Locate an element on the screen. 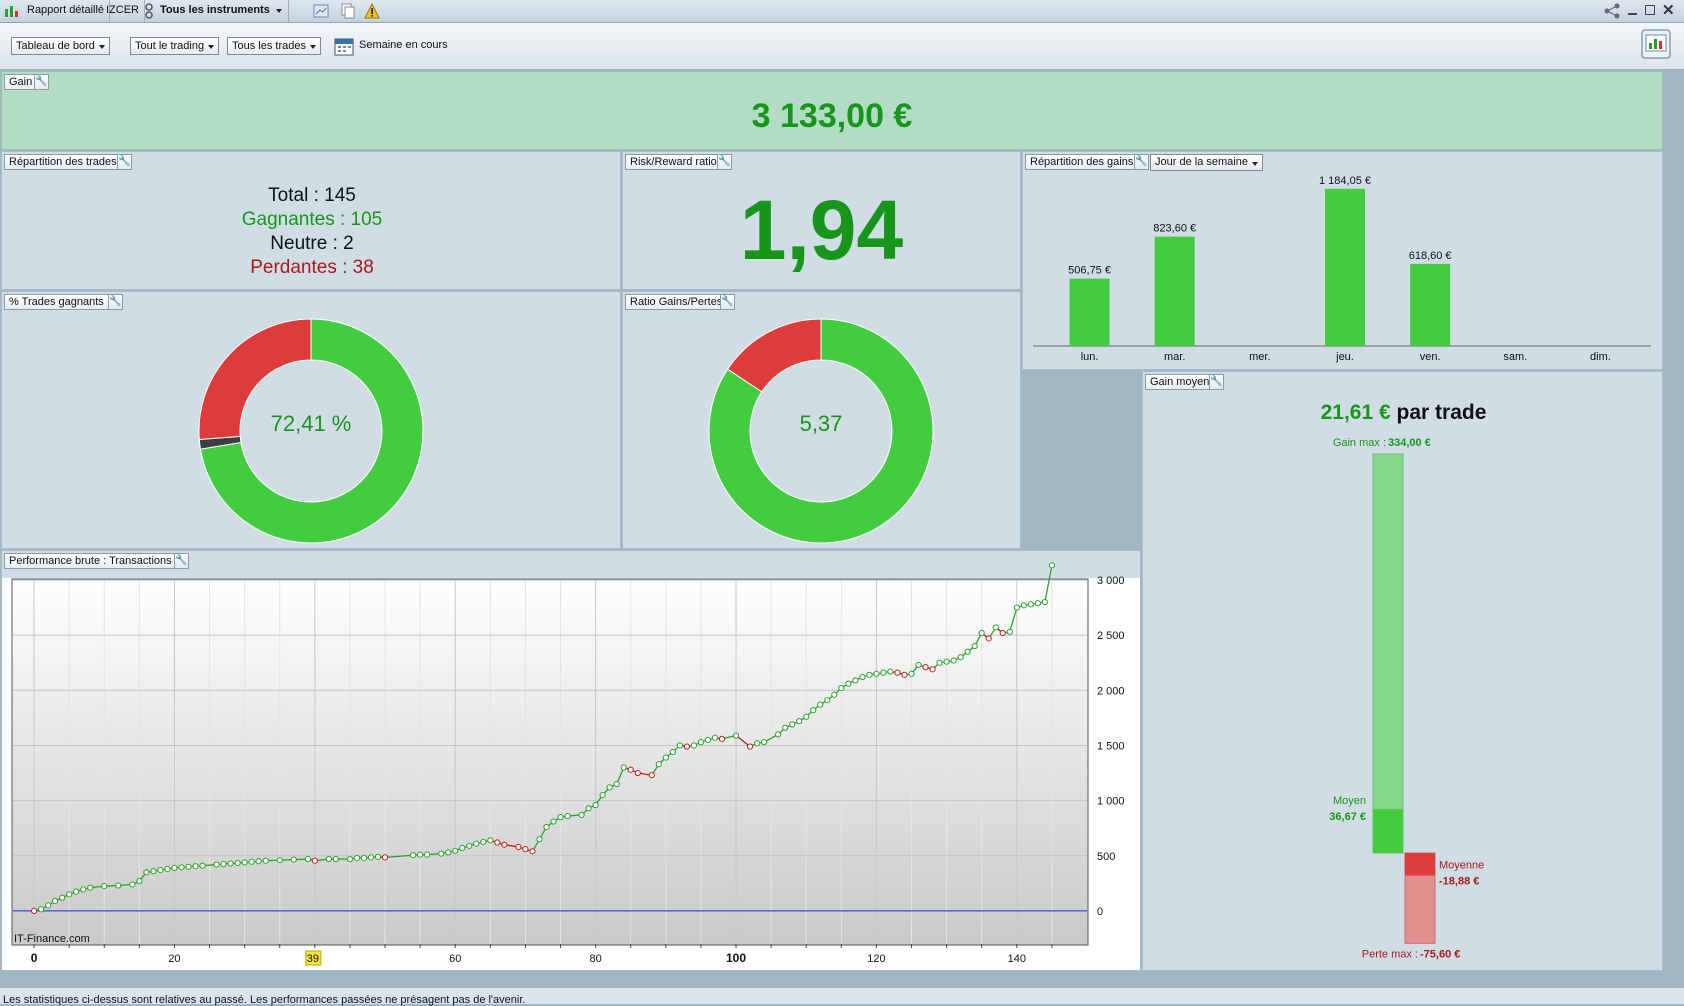  gains-split-select: Jour de la semaine is located at coordinates (1206, 162).